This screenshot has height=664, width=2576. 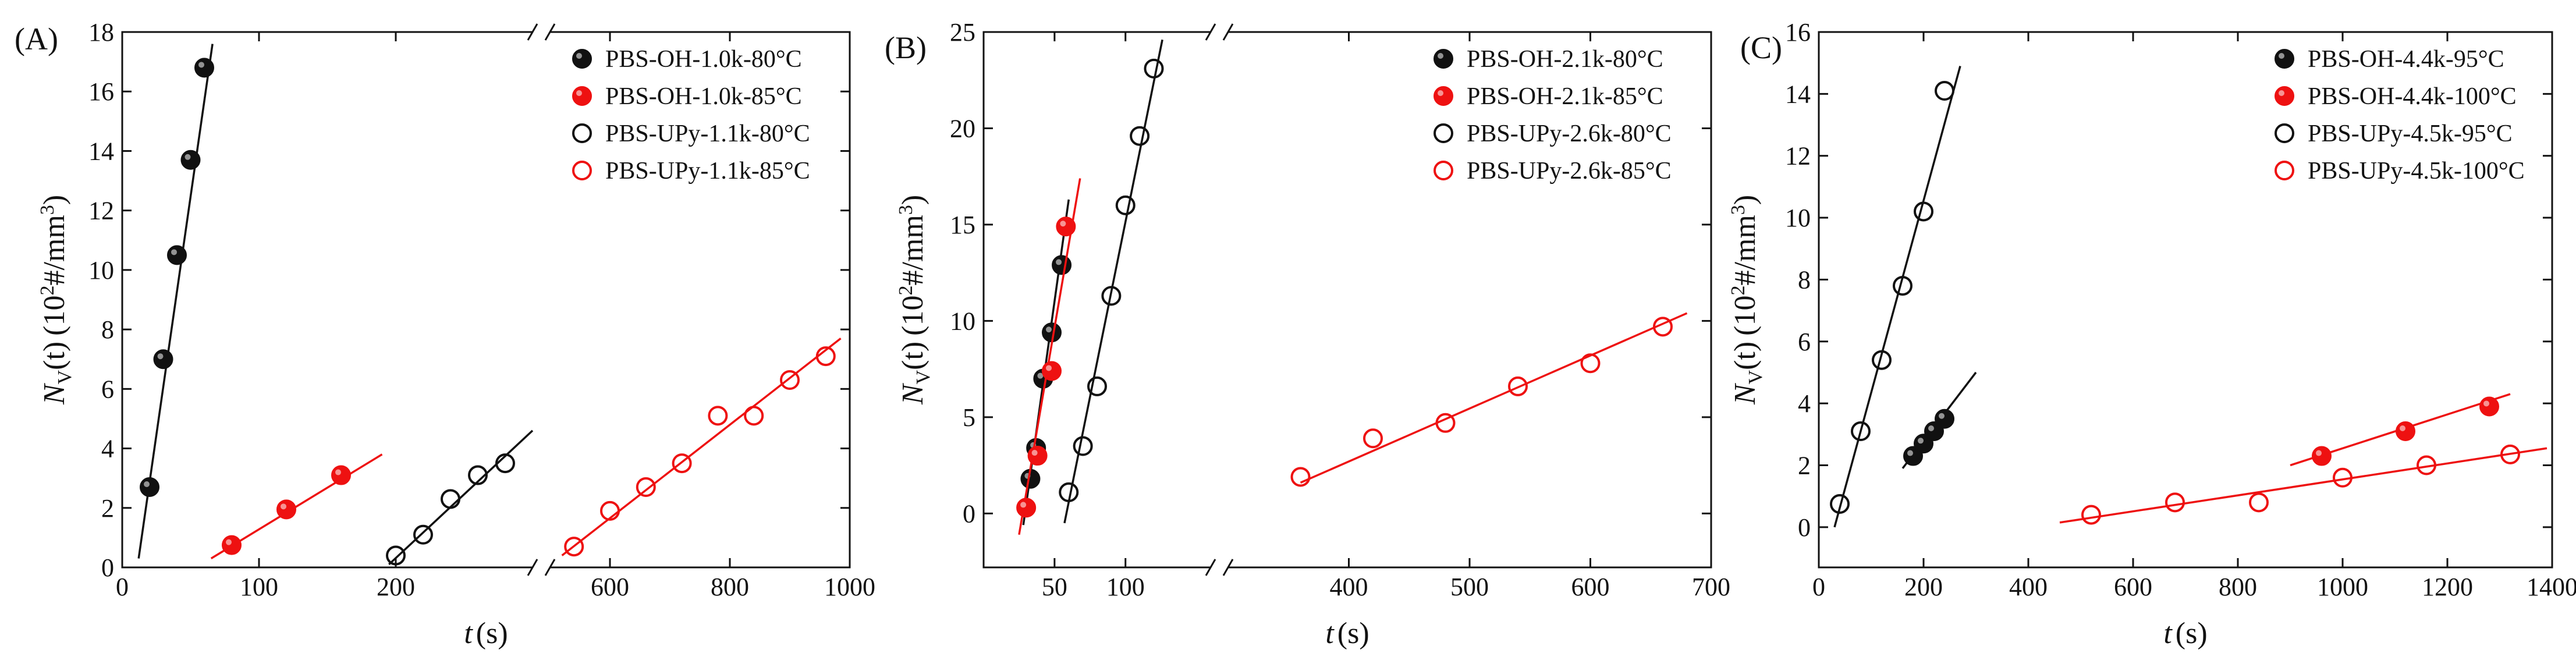 What do you see at coordinates (2412, 97) in the screenshot?
I see `legend-label-c-1: PBS-OH-4.4k-100°C` at bounding box center [2412, 97].